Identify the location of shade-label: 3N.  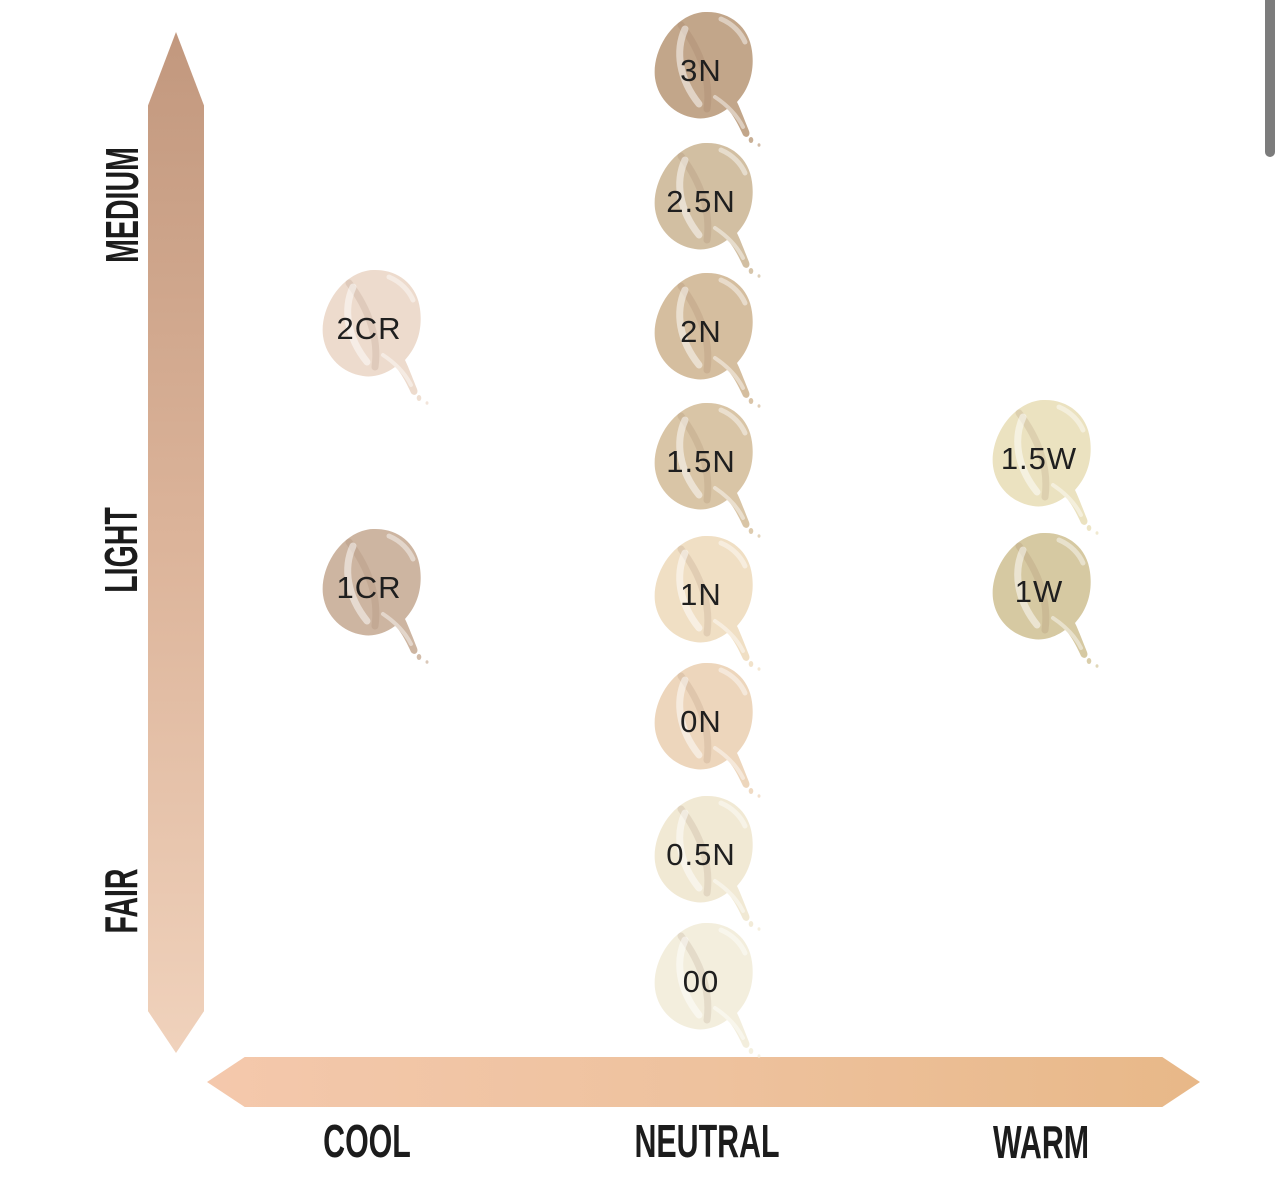
(701, 70).